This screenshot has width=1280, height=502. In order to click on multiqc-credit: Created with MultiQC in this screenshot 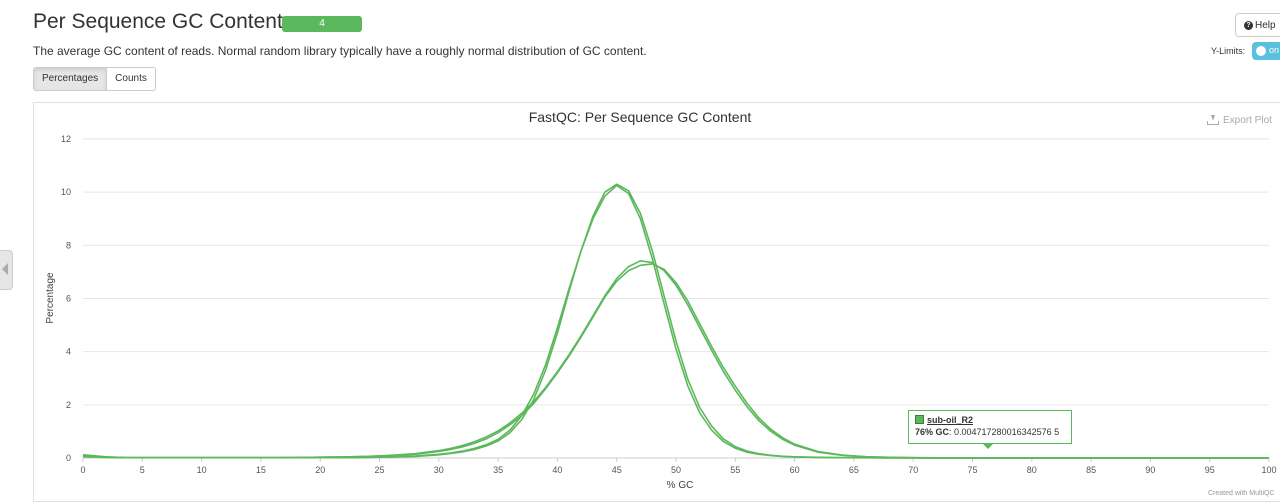, I will do `click(1241, 493)`.